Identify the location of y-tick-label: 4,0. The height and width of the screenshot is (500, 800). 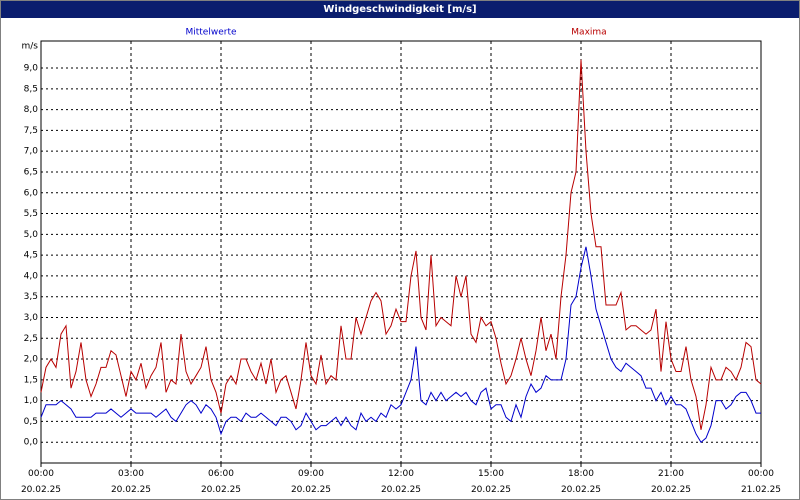
(31, 276).